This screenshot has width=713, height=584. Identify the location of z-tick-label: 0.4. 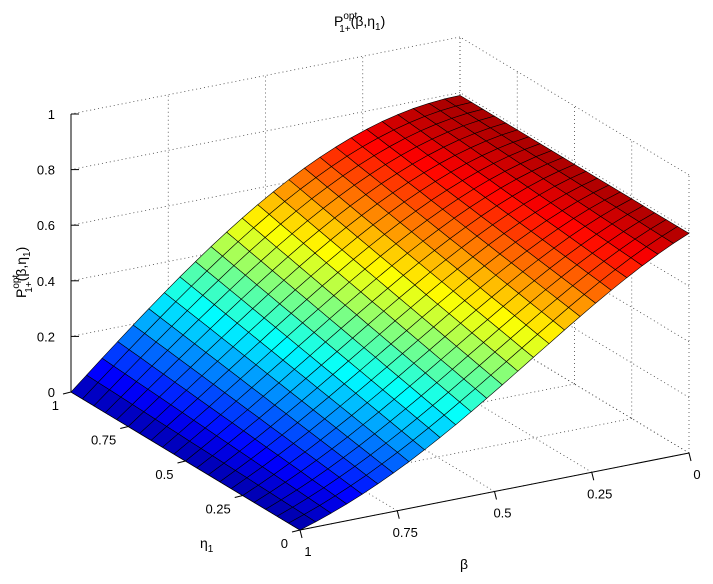
(46, 281).